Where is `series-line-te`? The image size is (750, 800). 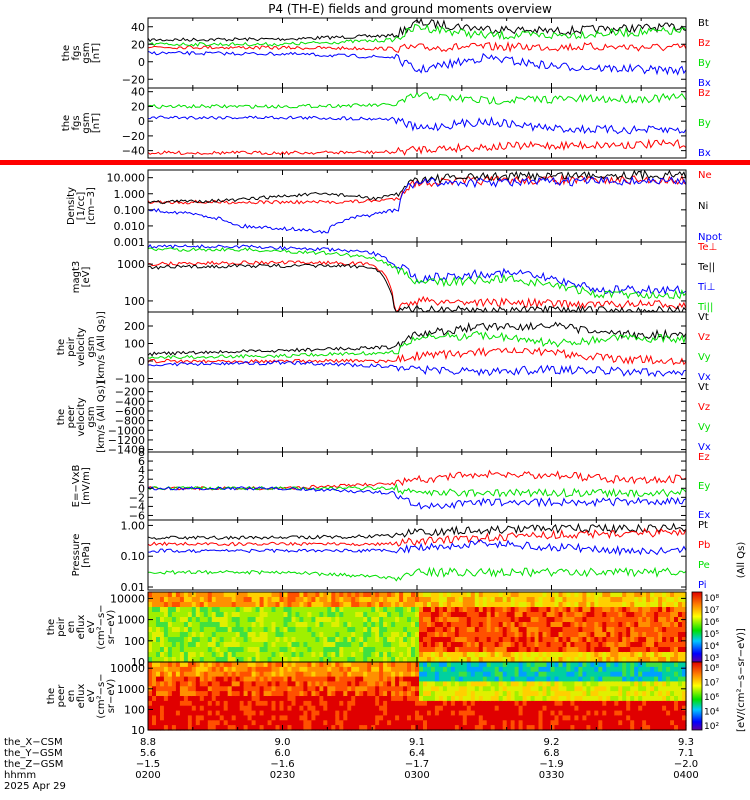 series-line-te is located at coordinates (417, 288).